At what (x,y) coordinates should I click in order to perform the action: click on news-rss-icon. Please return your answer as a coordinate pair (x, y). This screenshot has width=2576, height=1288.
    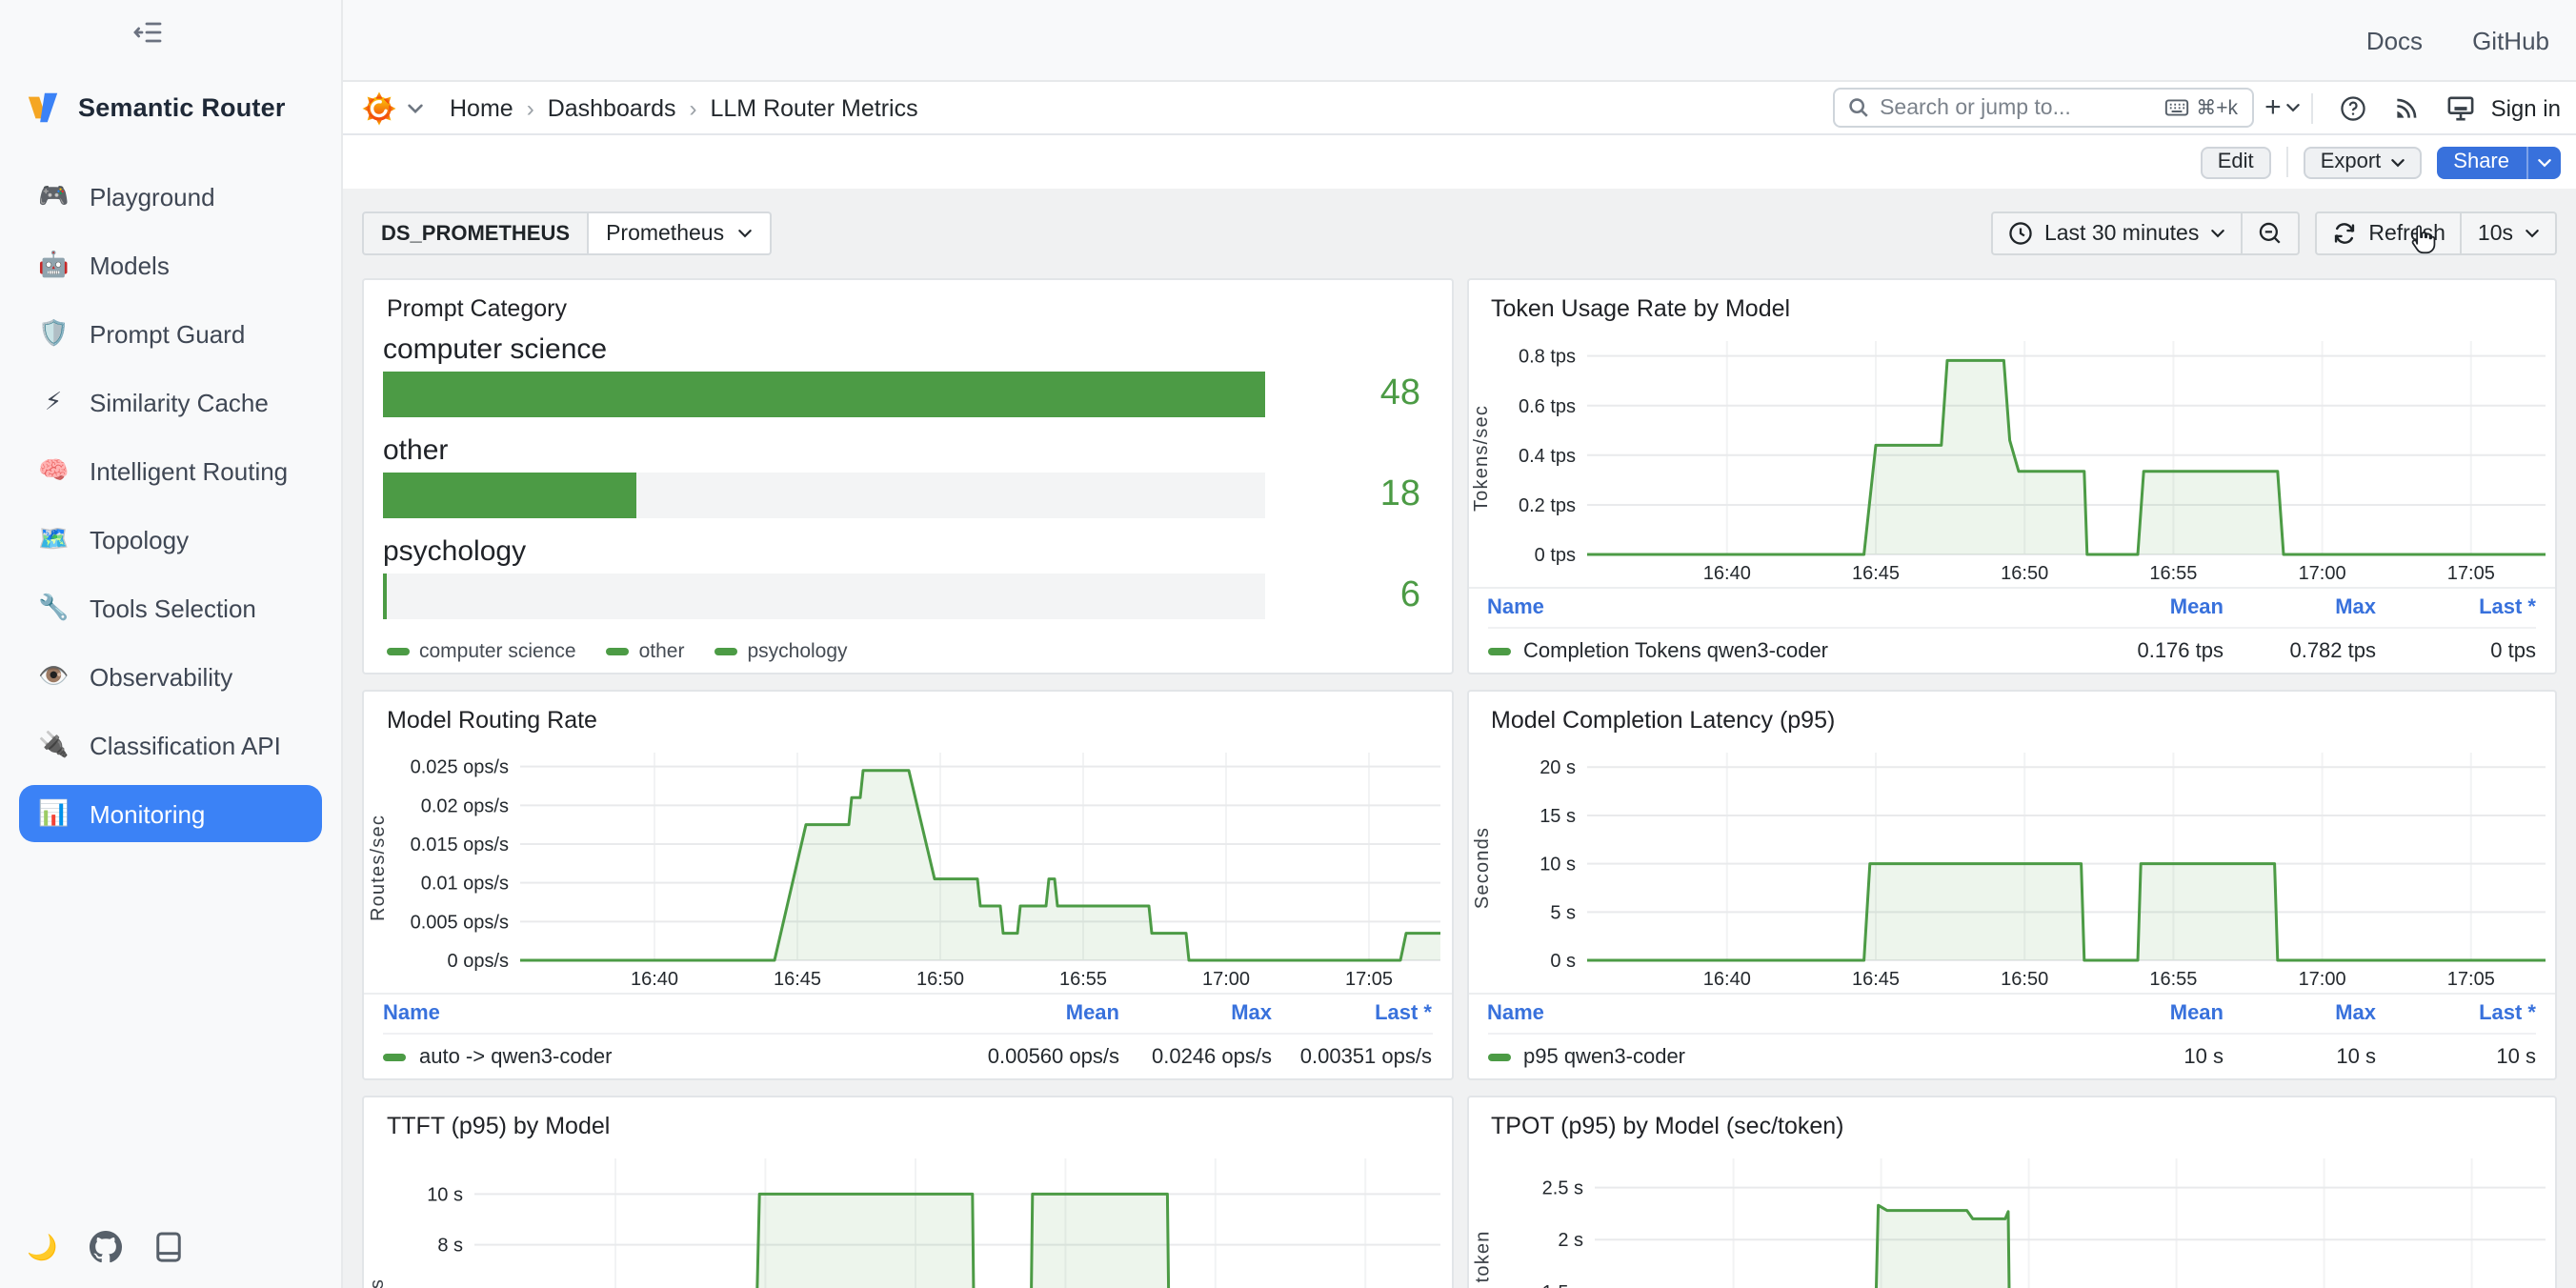
    Looking at the image, I should click on (2407, 107).